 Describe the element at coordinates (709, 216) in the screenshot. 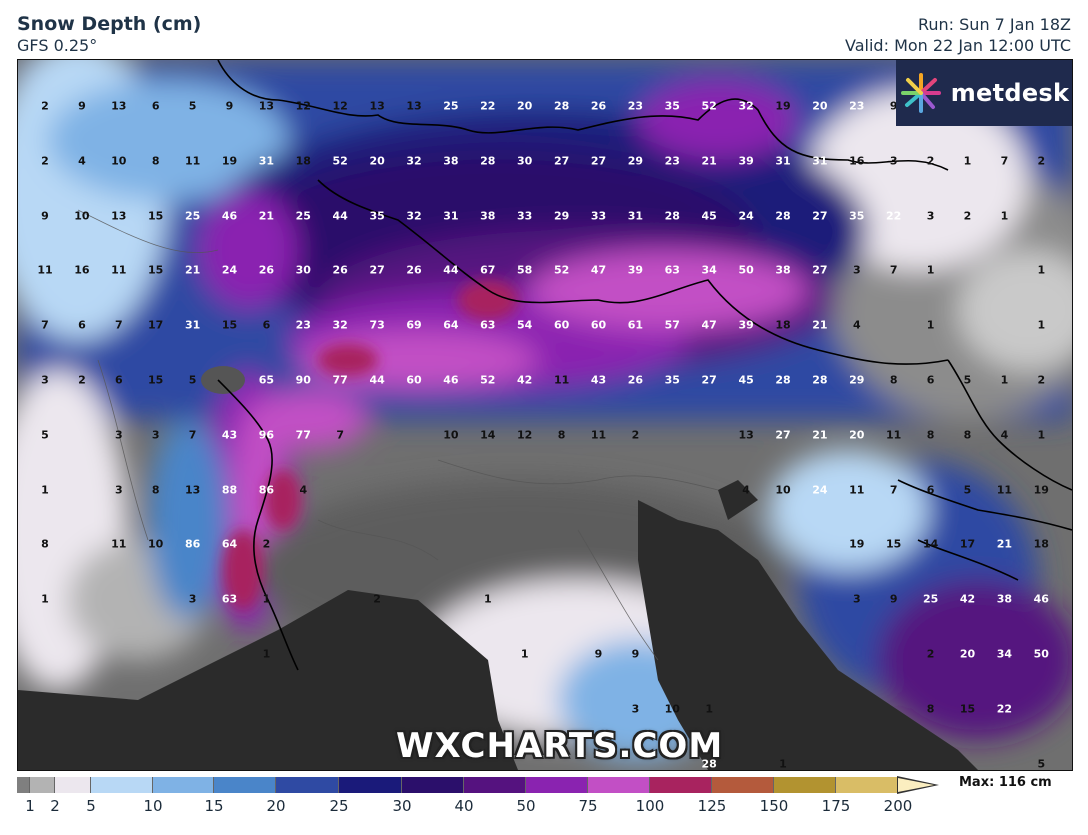

I see `grid-value: 45` at that location.